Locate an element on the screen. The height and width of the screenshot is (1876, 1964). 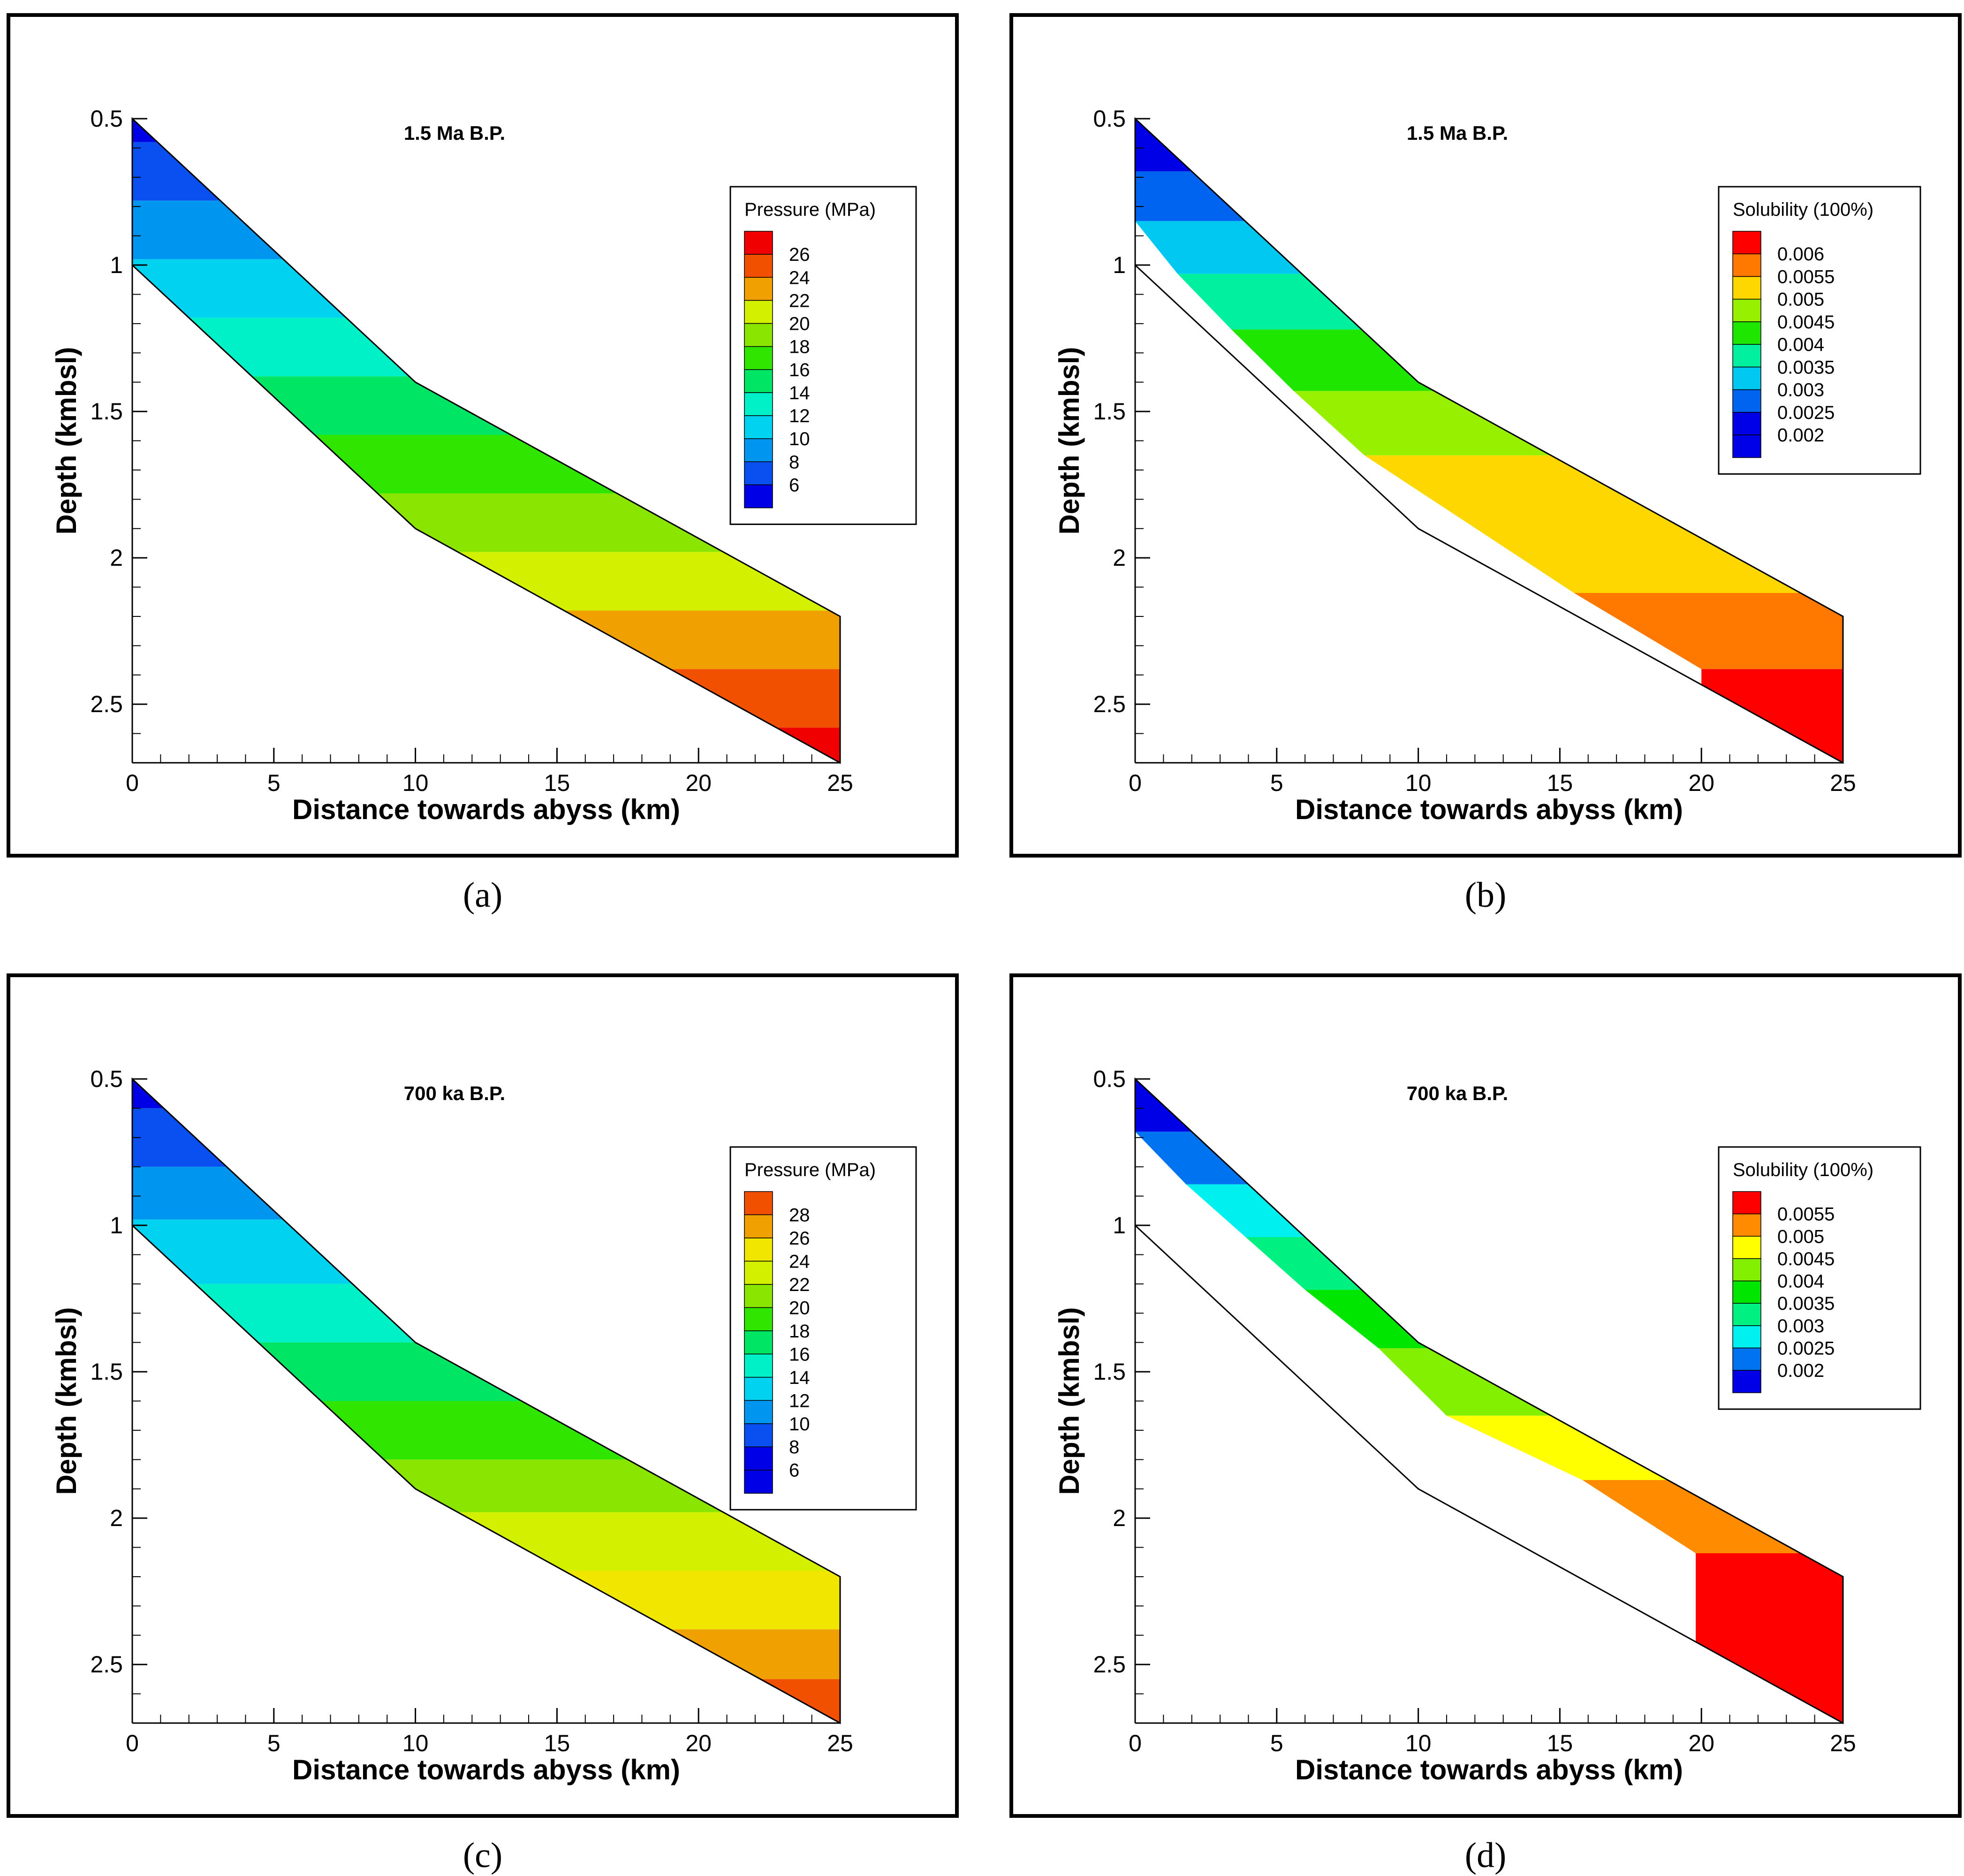
legend-label: 14 is located at coordinates (800, 393).